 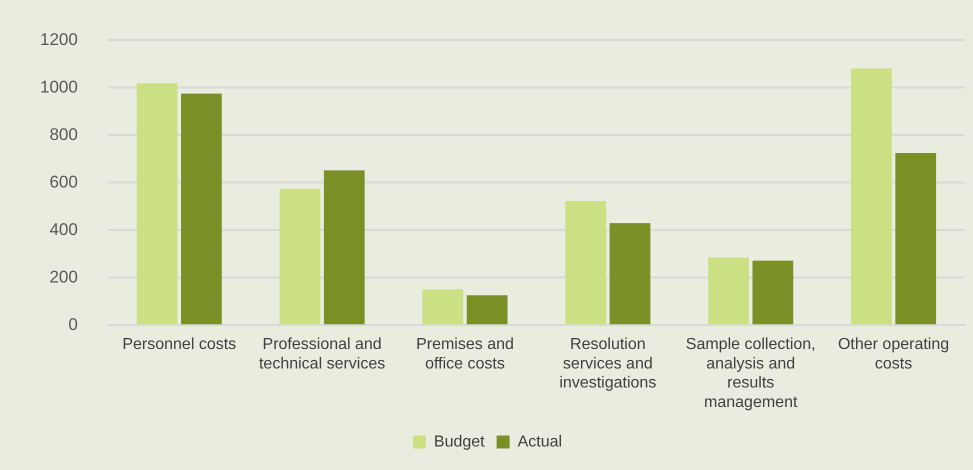 What do you see at coordinates (894, 354) in the screenshot?
I see `x-tick-label: Other operating costs` at bounding box center [894, 354].